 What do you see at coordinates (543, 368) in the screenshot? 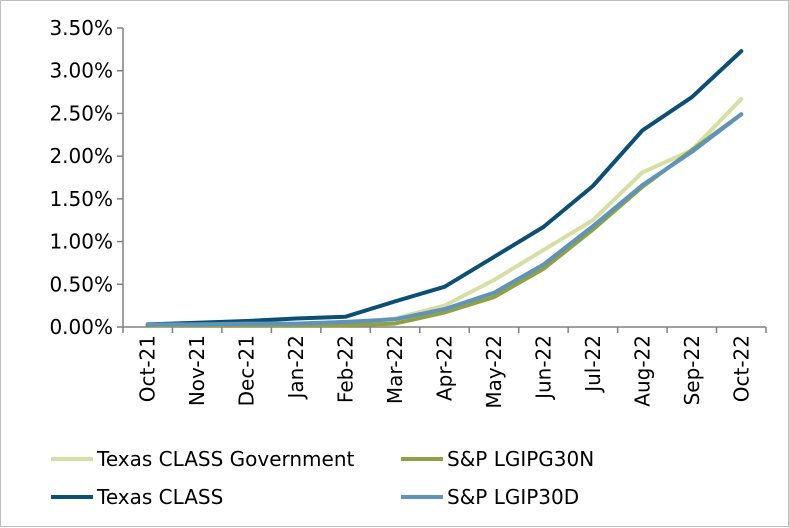
I see `x-tick-label: Jun-22` at bounding box center [543, 368].